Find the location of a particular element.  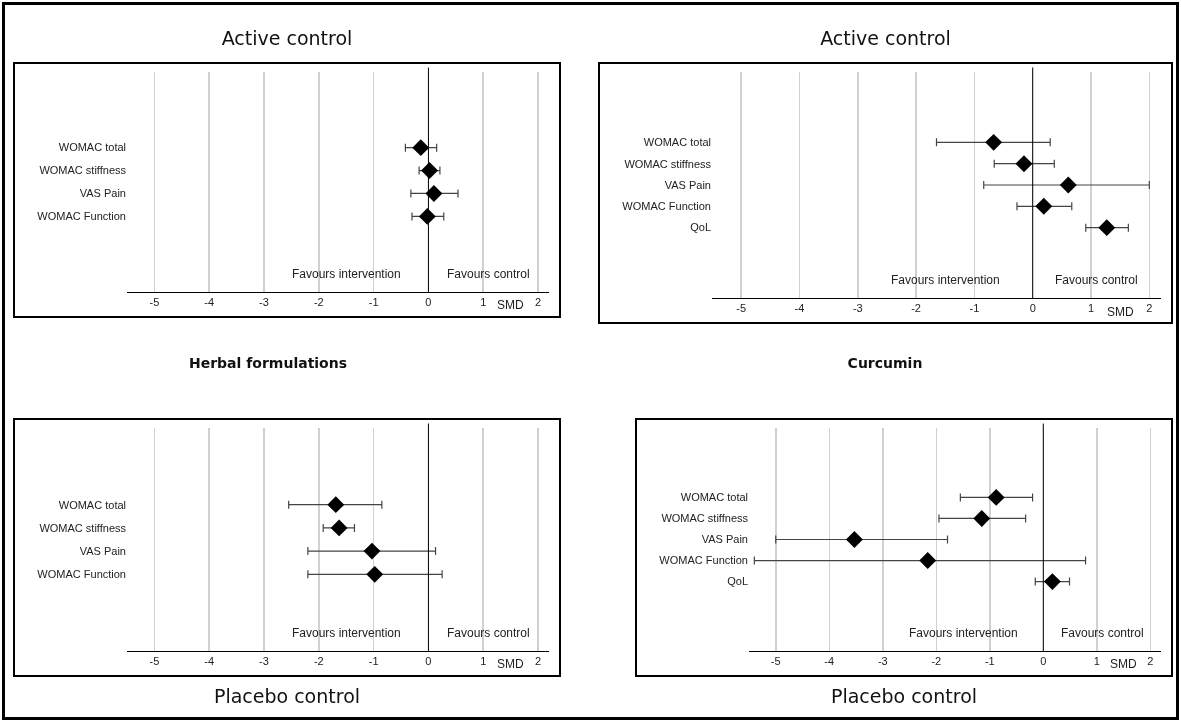

chart-subtitle: Herbal formulations is located at coordinates (268, 363).